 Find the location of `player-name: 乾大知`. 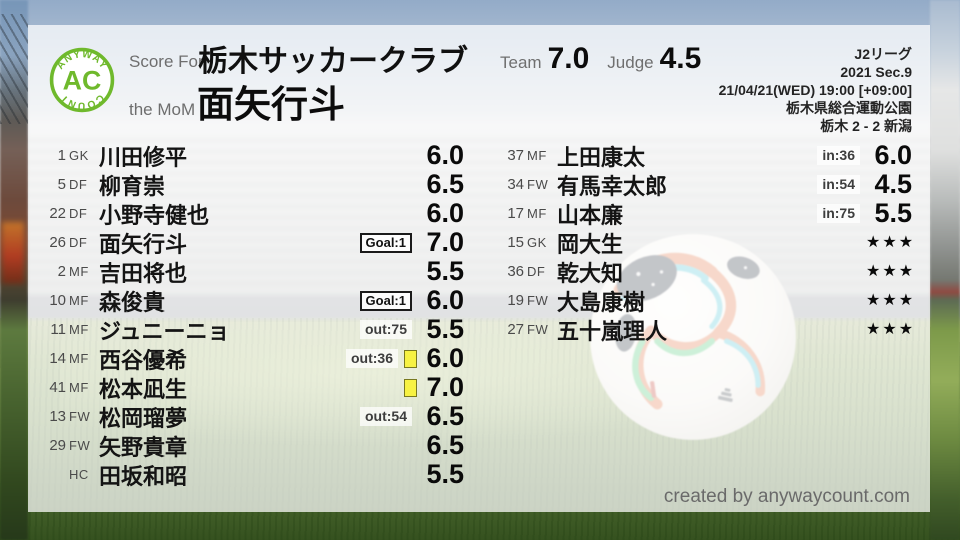

player-name: 乾大知 is located at coordinates (590, 273).